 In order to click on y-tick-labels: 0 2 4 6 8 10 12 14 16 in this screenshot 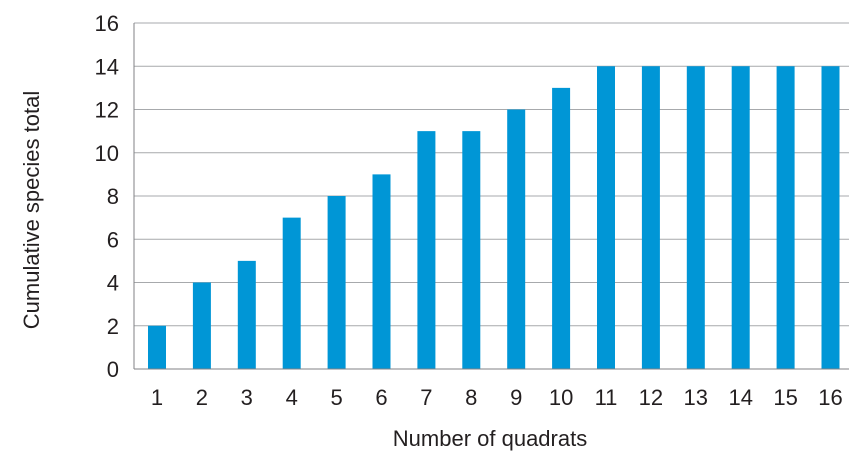, I will do `click(107, 196)`.